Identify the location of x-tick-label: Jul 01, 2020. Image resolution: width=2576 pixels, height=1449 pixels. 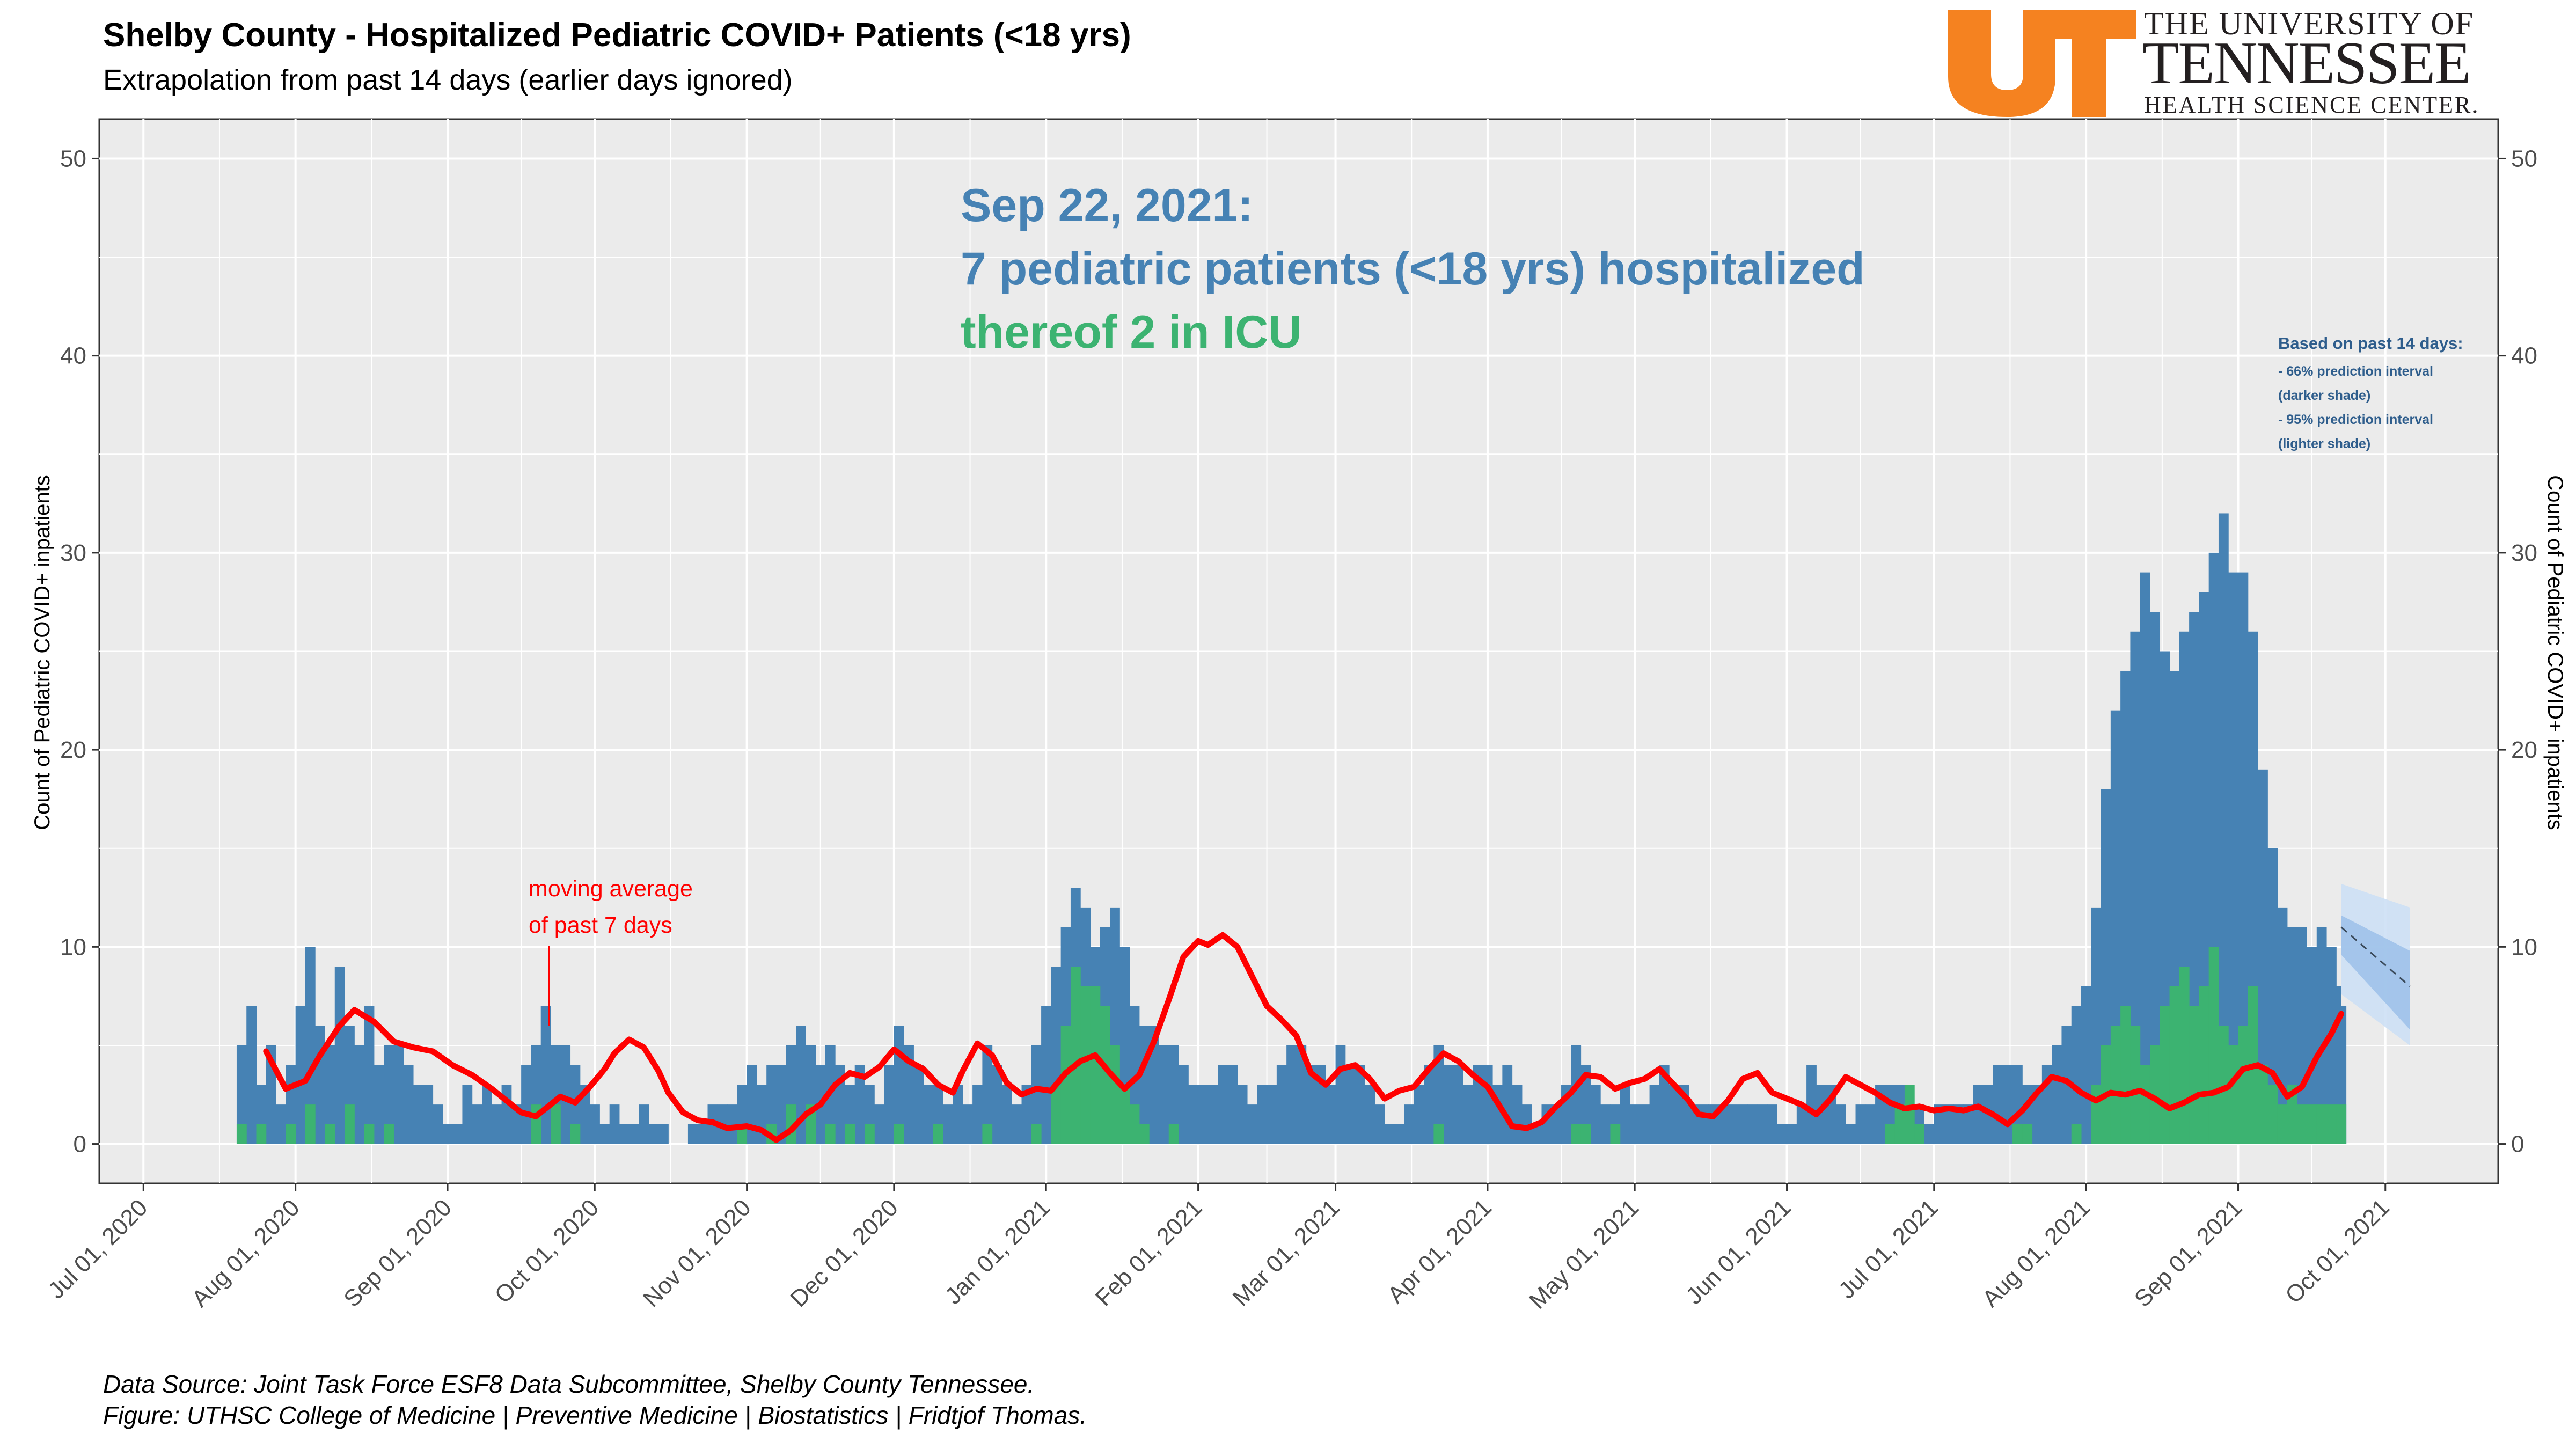
(97, 1249).